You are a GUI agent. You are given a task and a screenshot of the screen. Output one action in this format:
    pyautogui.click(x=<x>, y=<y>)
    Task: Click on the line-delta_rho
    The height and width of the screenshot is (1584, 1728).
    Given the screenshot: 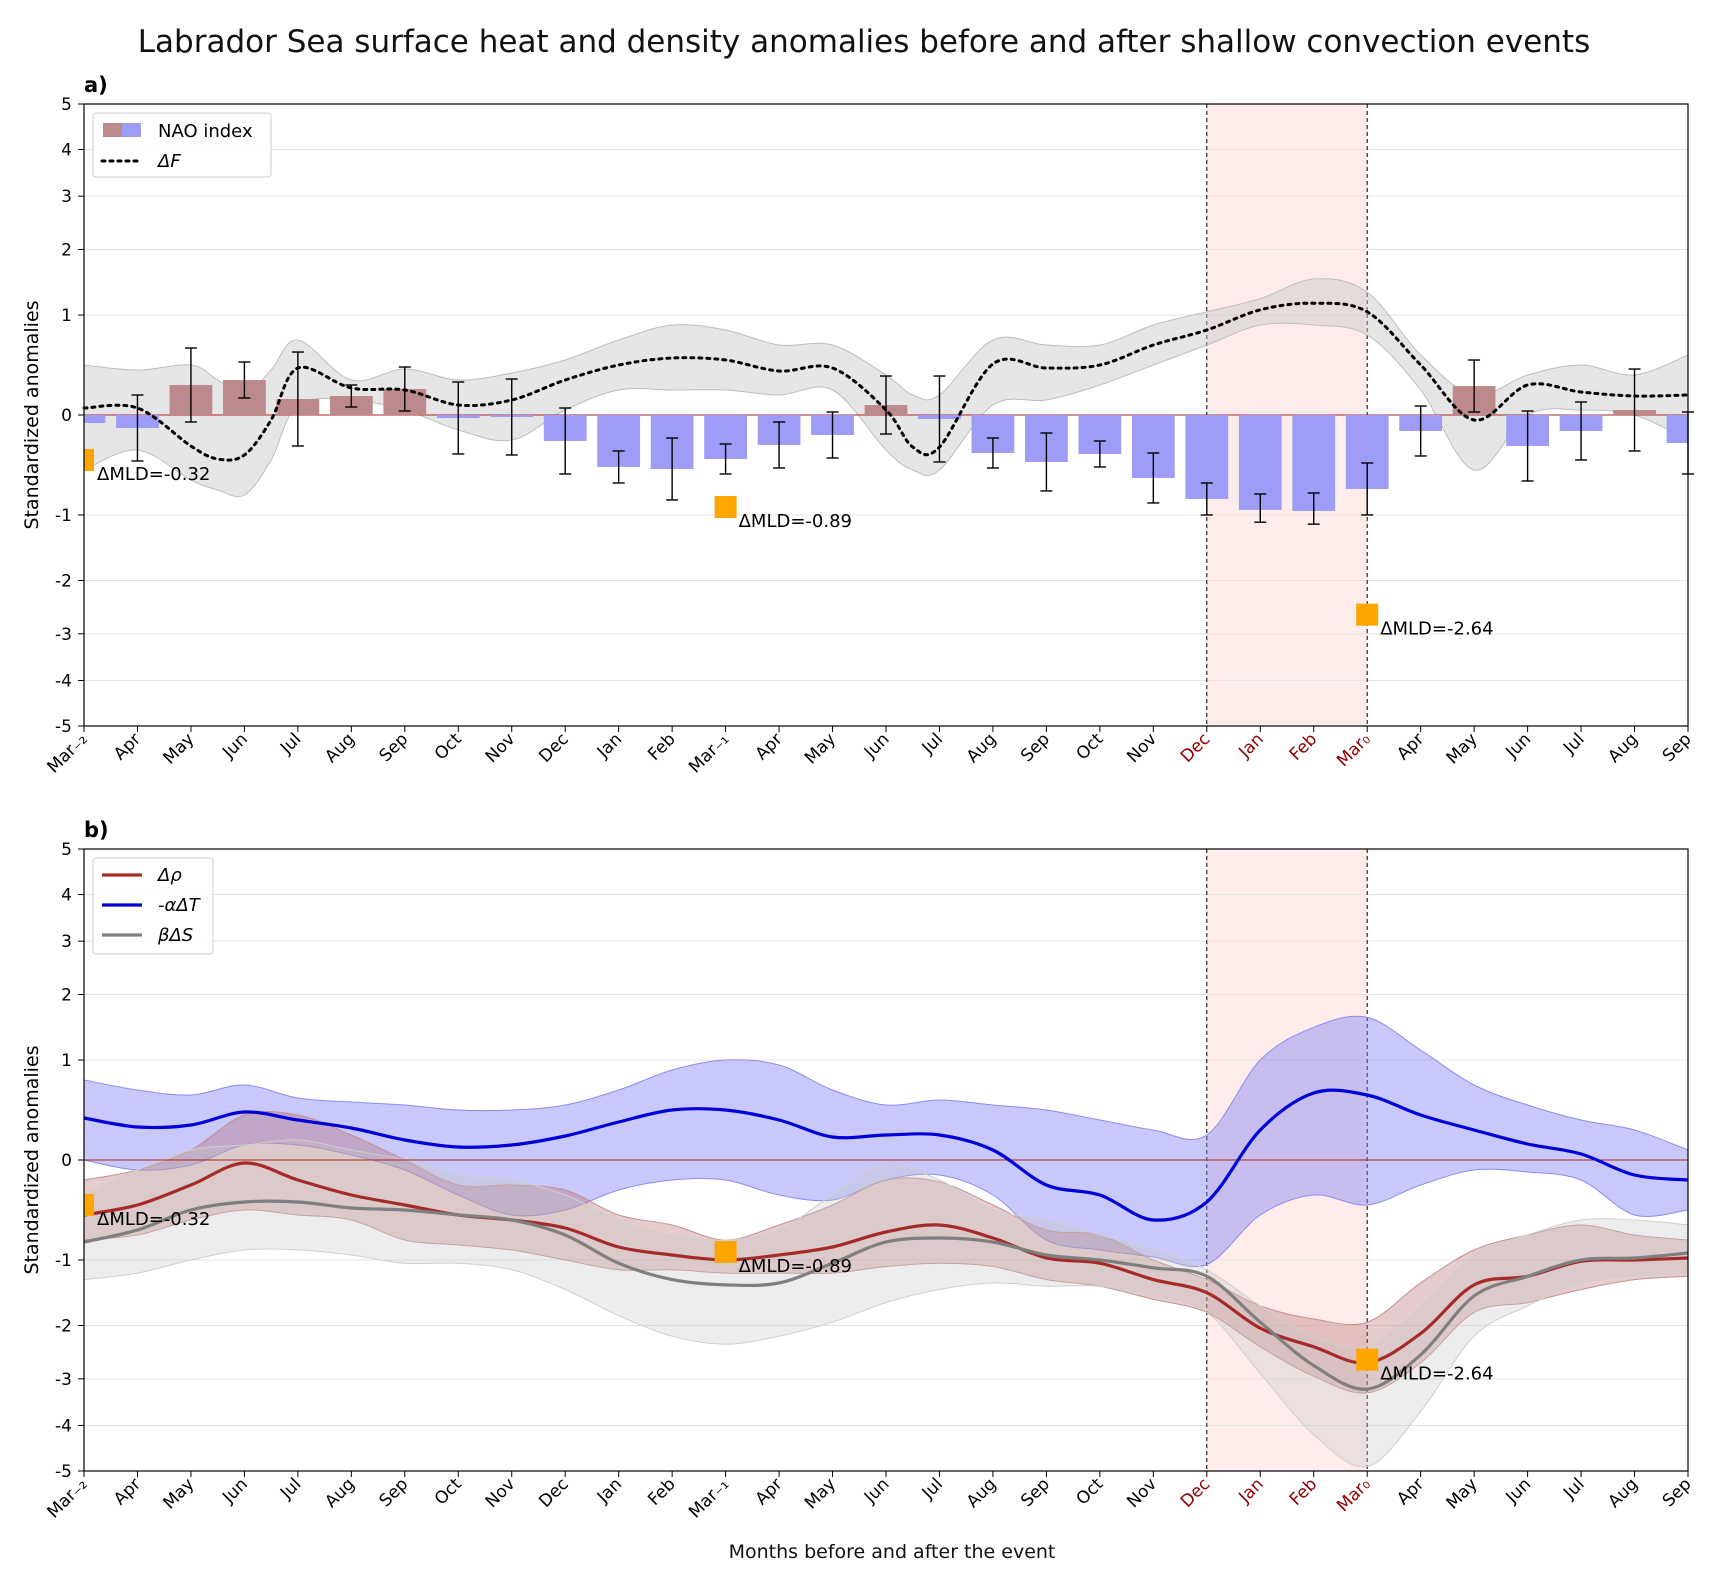 What is the action you would take?
    pyautogui.click(x=886, y=1263)
    